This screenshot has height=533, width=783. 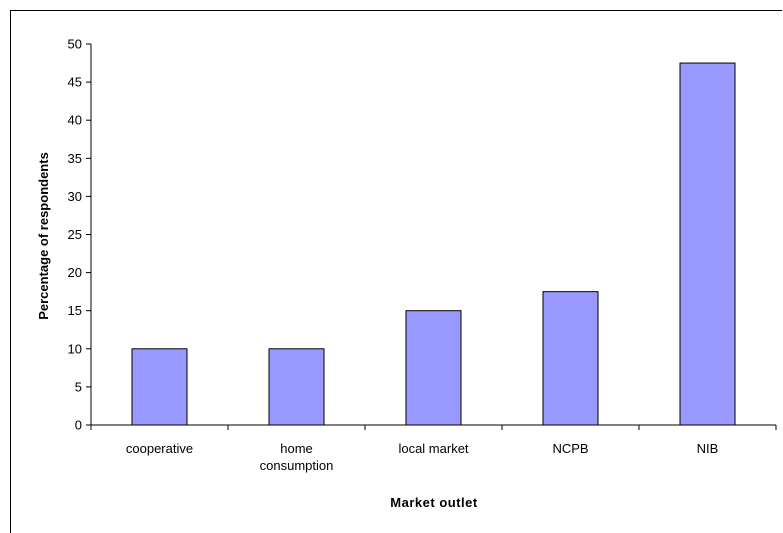 What do you see at coordinates (570, 448) in the screenshot?
I see `x-tick-label: NCPB` at bounding box center [570, 448].